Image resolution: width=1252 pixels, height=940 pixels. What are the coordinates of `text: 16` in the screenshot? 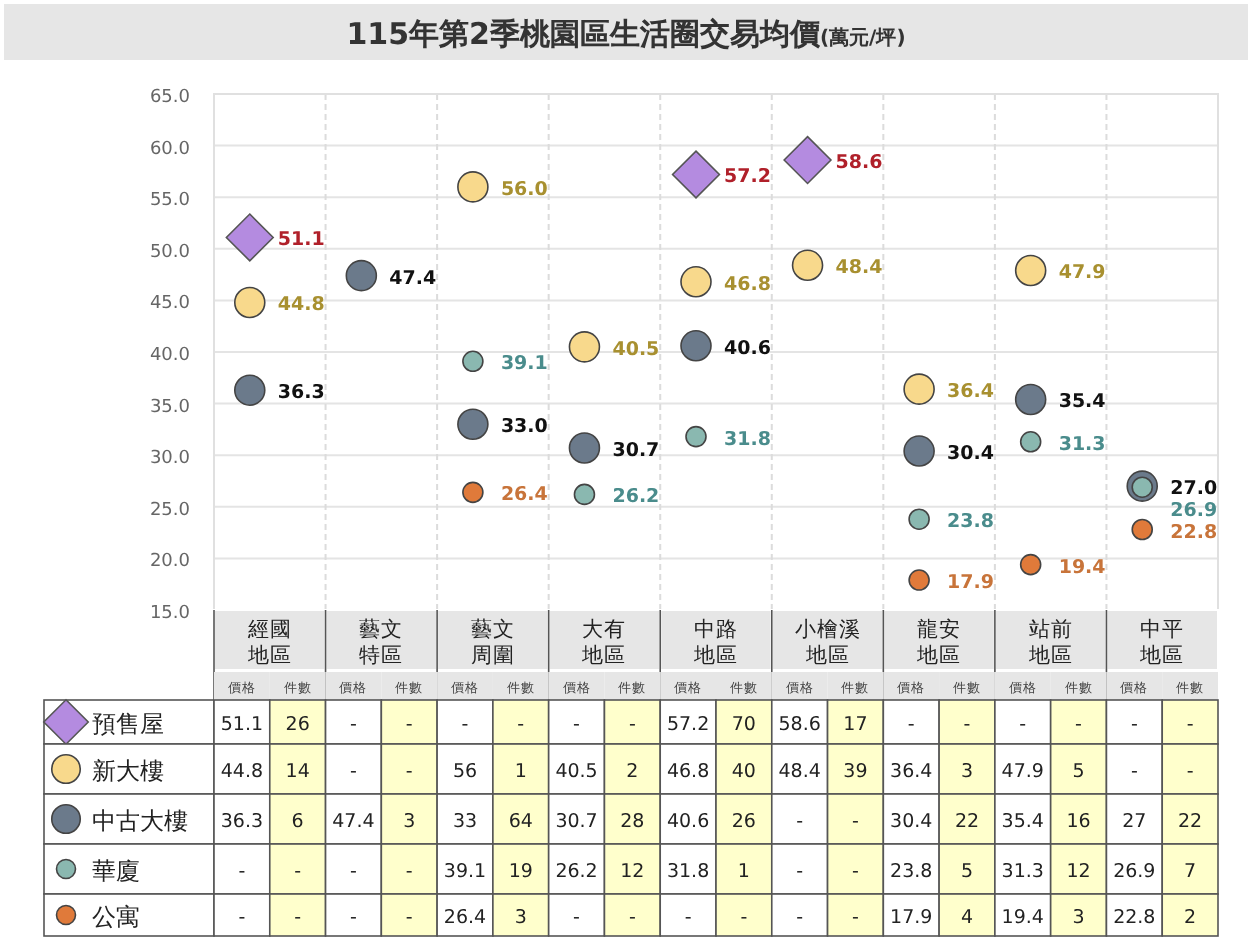 It's located at (1078, 822).